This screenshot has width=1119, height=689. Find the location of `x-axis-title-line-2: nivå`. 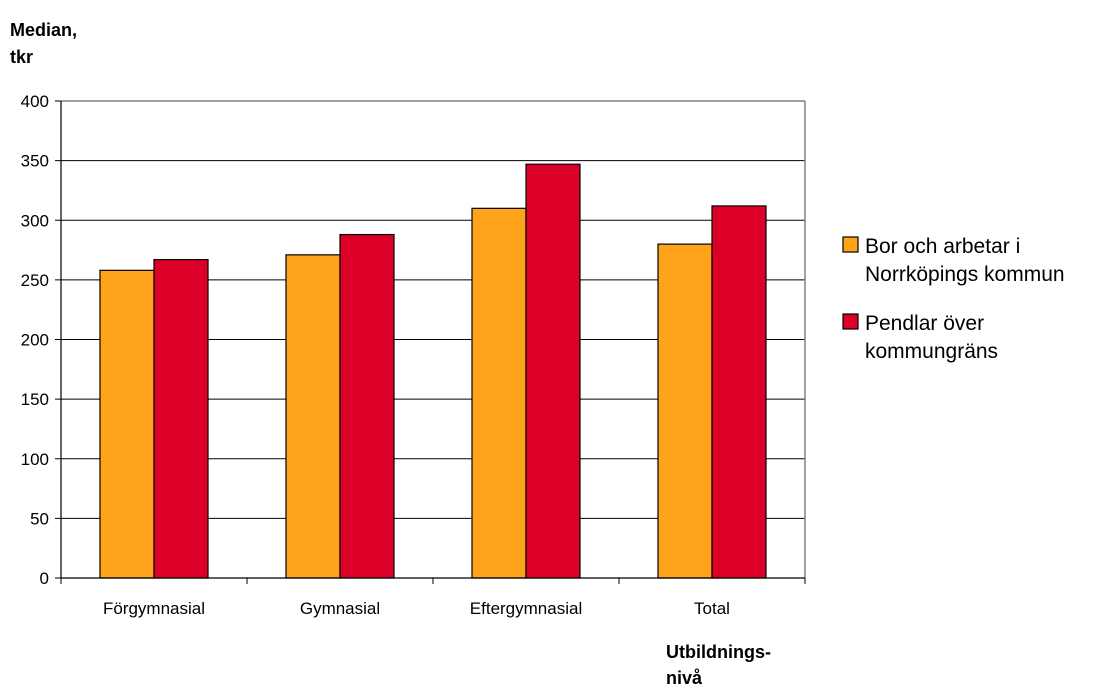

x-axis-title-line-2: nivå is located at coordinates (684, 678).